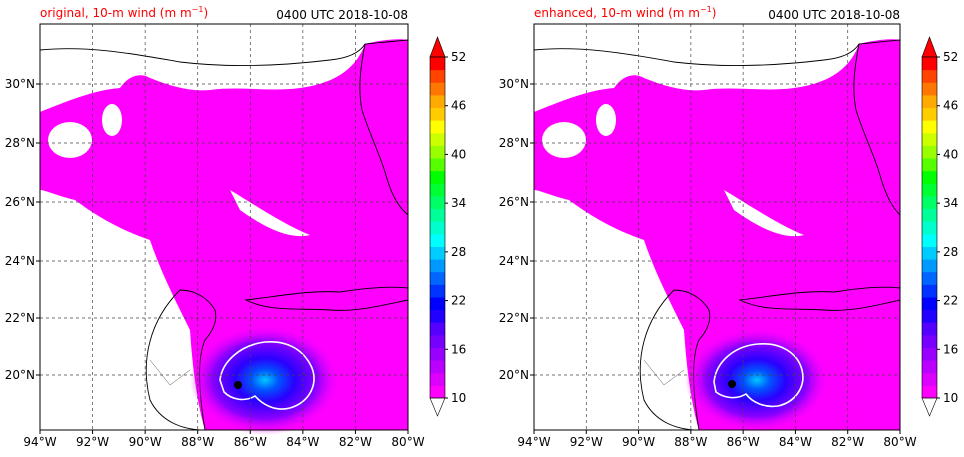 The height and width of the screenshot is (457, 964). What do you see at coordinates (437, 47) in the screenshot?
I see `colorbar-extend-max` at bounding box center [437, 47].